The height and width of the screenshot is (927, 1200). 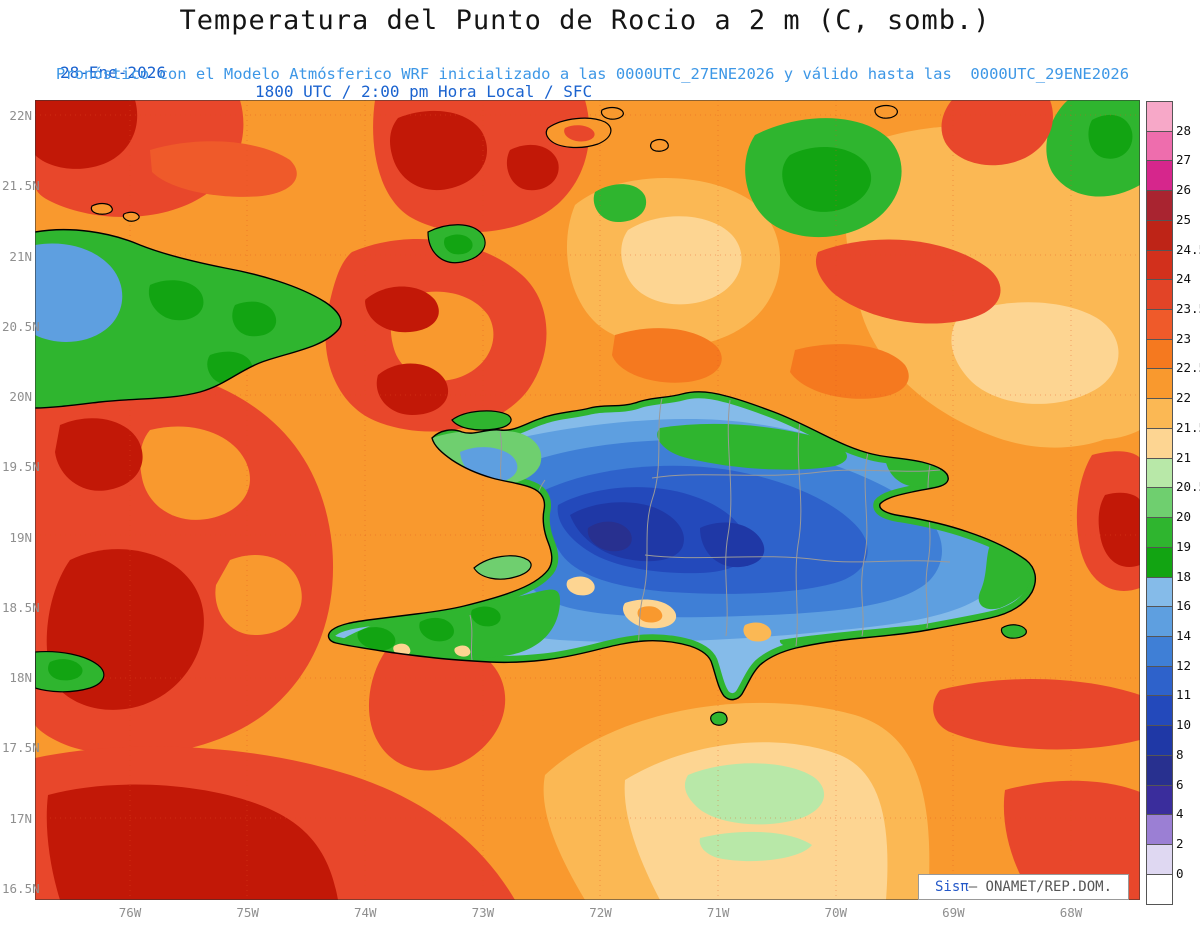 What do you see at coordinates (21, 607) in the screenshot?
I see `lat-tick-label: 18.5N` at bounding box center [21, 607].